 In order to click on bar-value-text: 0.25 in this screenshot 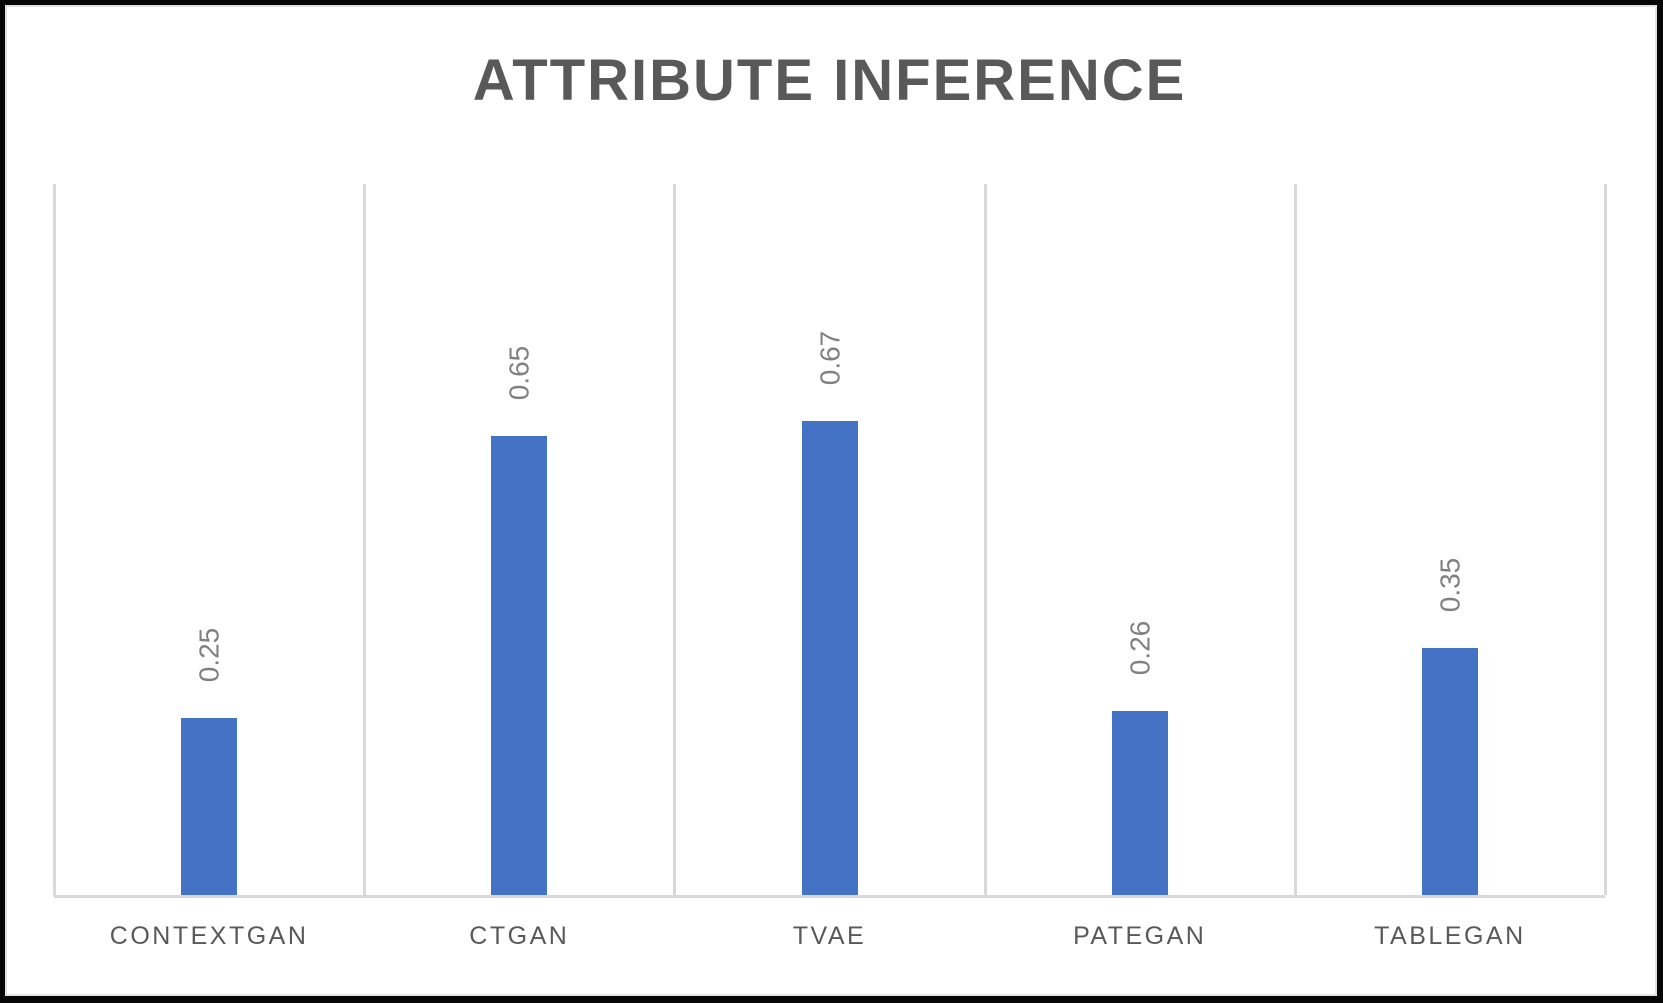, I will do `click(208, 655)`.